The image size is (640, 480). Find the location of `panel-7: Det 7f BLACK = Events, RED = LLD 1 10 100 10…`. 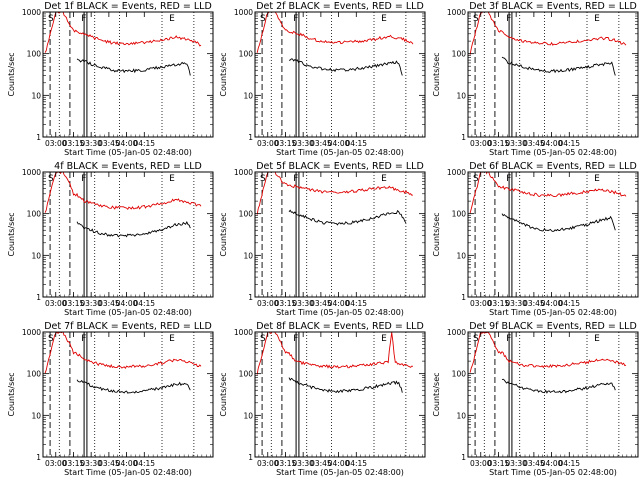

panel-7: Det 7f BLACK = Events, RED = LLD 1 10 100 10… is located at coordinates (110, 399).